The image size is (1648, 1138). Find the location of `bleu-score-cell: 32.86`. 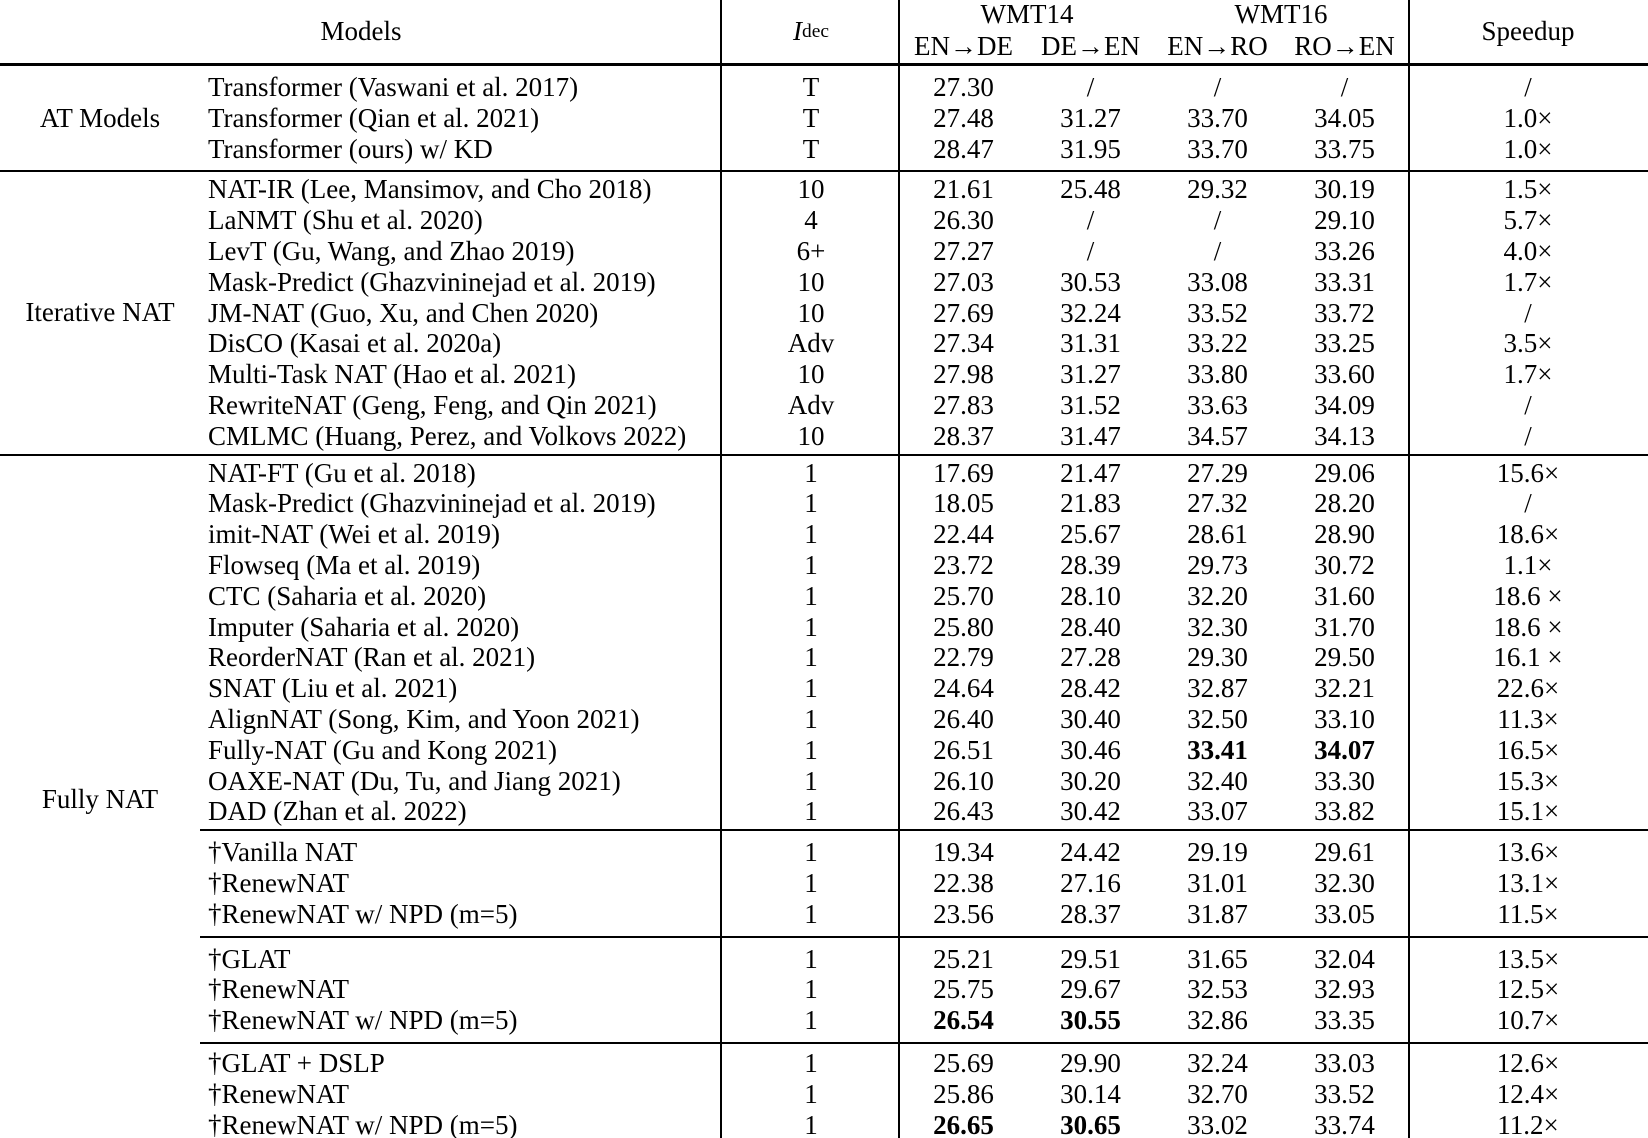

bleu-score-cell: 32.86 is located at coordinates (1217, 1020).